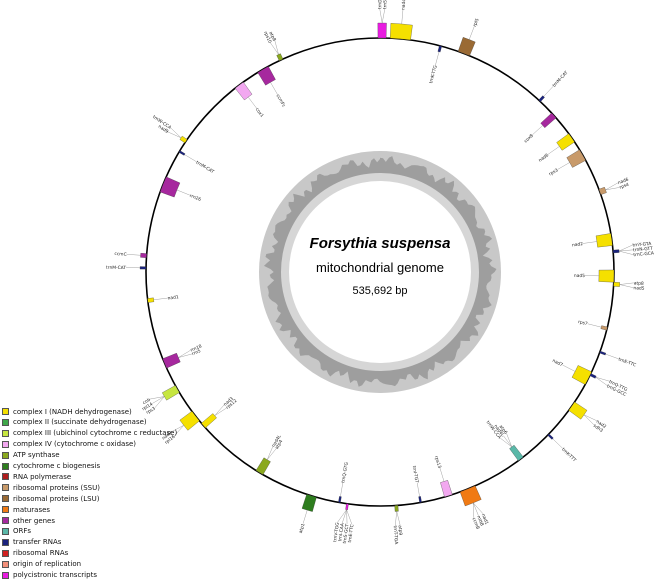 The image size is (669, 583). Describe the element at coordinates (49, 575) in the screenshot. I see `legend-item-poly: polycistronic transcripts` at that location.